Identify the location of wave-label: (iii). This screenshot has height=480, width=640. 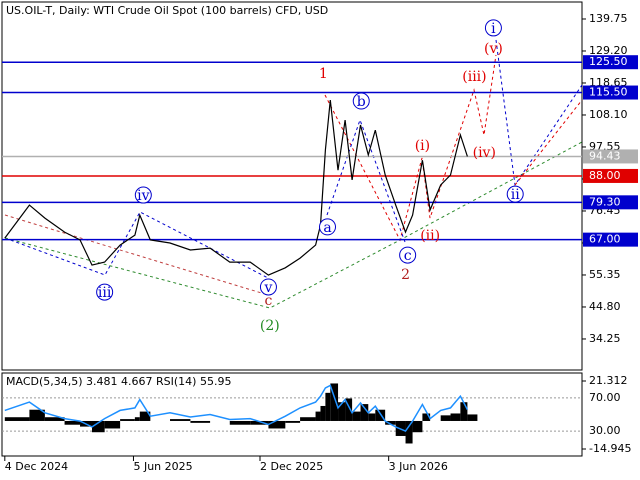
(474, 77).